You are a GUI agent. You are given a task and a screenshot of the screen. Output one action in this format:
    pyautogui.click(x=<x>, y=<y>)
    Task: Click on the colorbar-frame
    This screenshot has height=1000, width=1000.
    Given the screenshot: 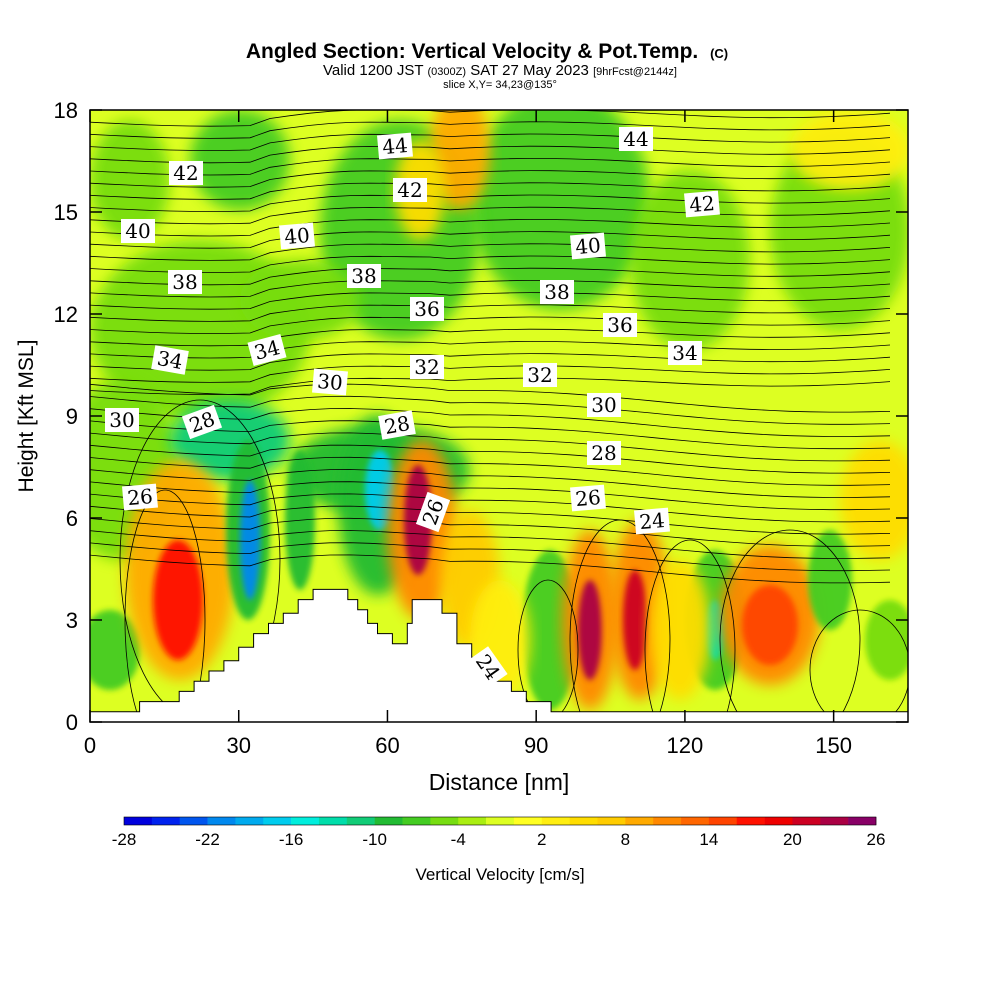 What is the action you would take?
    pyautogui.click(x=500, y=821)
    